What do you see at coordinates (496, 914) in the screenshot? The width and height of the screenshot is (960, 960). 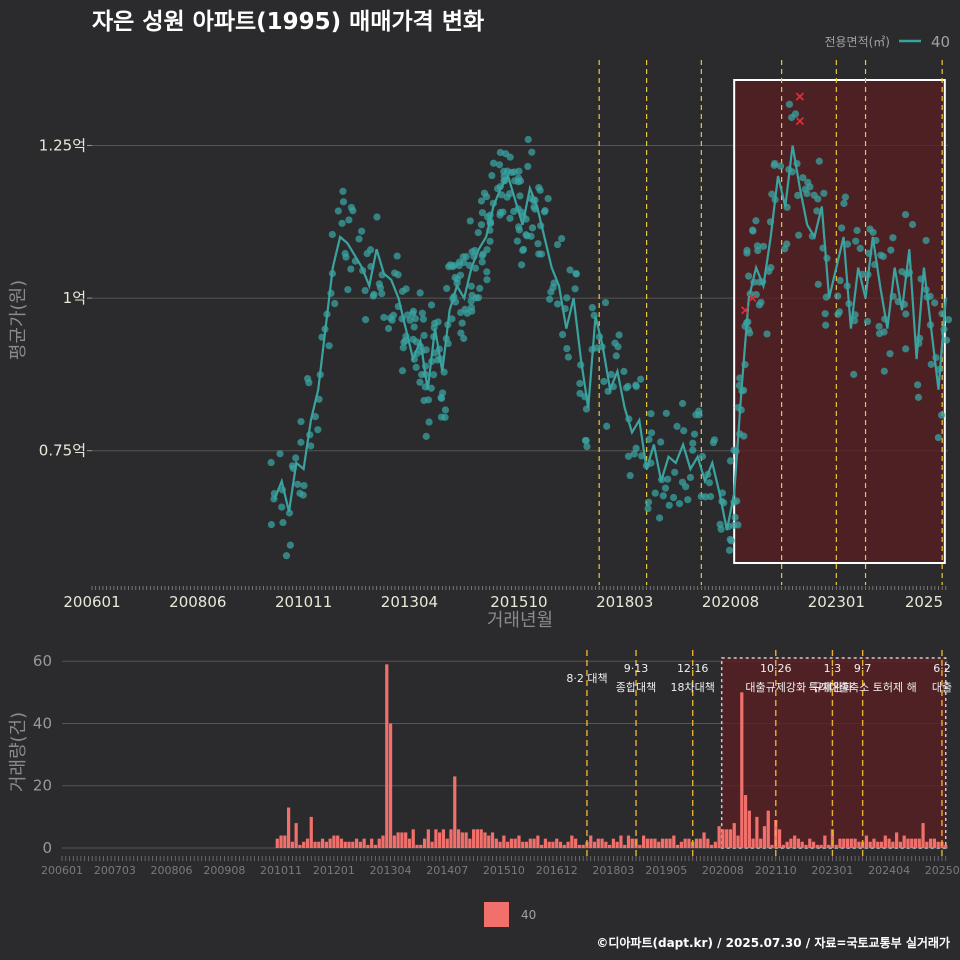 I see `legend-bar-swatch` at bounding box center [496, 914].